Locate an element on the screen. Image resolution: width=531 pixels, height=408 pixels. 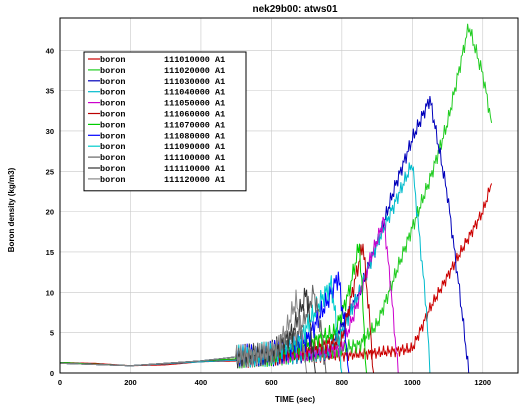
legend-series-id: 111020000 A1 is located at coordinates (194, 71).